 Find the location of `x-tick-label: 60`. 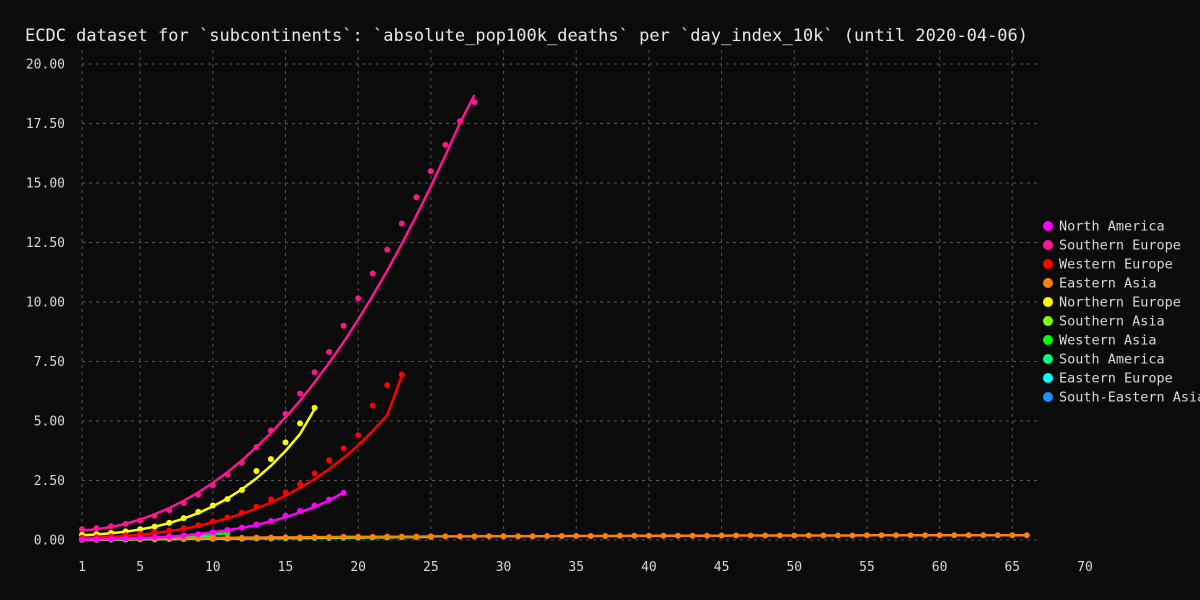

x-tick-label: 60 is located at coordinates (940, 567).